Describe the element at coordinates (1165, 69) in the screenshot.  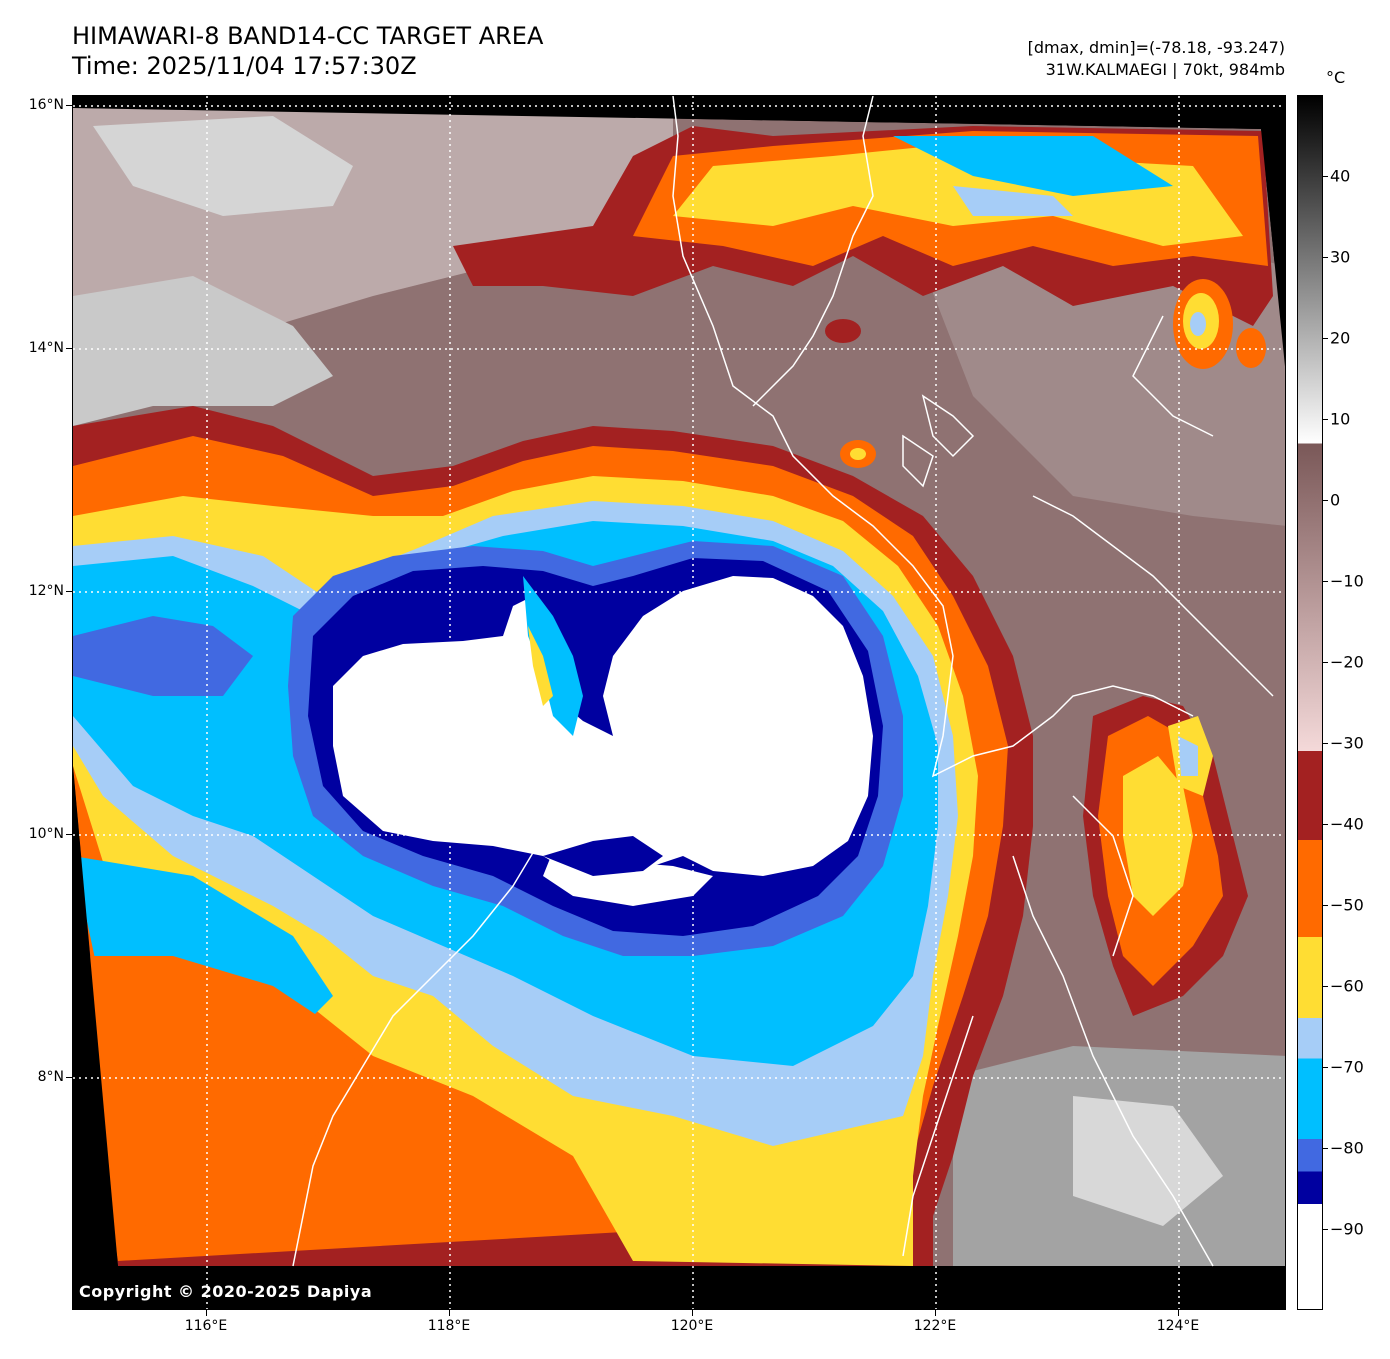
I see `storm-info-label: 31W.KALMAEGI | 70kt, 984mb` at that location.